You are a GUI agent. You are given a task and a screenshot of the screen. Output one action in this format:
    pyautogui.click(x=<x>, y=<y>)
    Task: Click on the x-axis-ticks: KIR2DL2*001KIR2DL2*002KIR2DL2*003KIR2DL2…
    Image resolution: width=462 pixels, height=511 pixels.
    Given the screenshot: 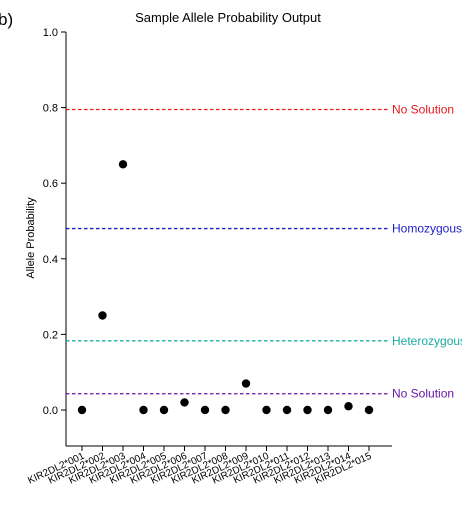 What is the action you would take?
    pyautogui.click(x=200, y=466)
    